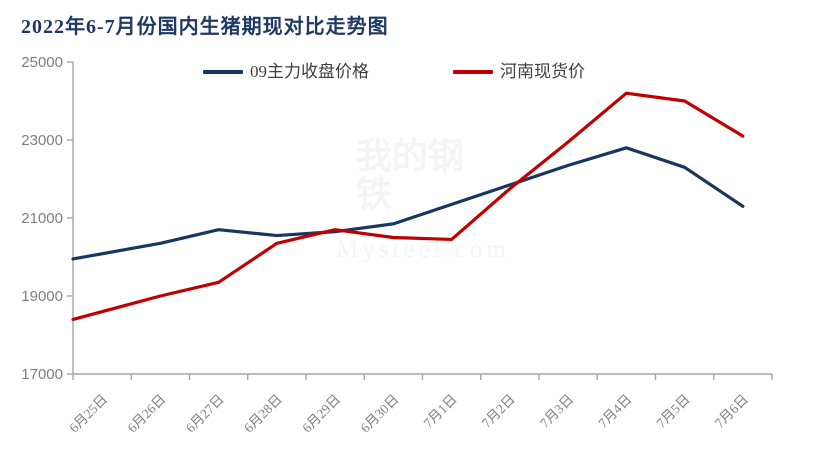 Image resolution: width=817 pixels, height=464 pixels. I want to click on legend-label-futures: 09主力收盘价格, so click(309, 71).